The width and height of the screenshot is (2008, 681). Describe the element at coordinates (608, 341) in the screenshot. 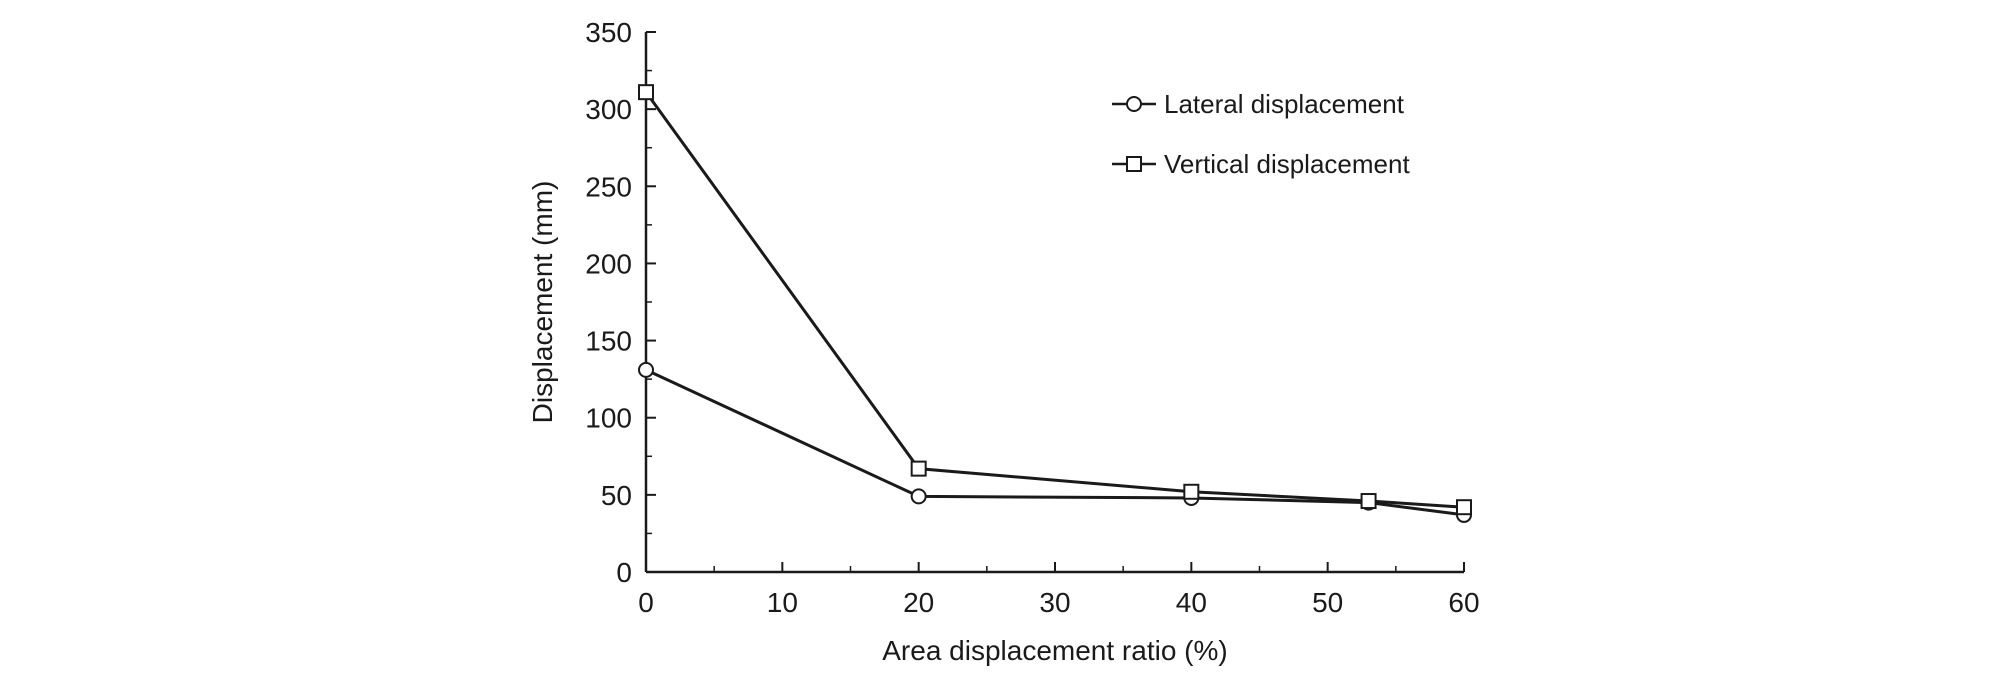

I see `y-tick-label: 150` at that location.